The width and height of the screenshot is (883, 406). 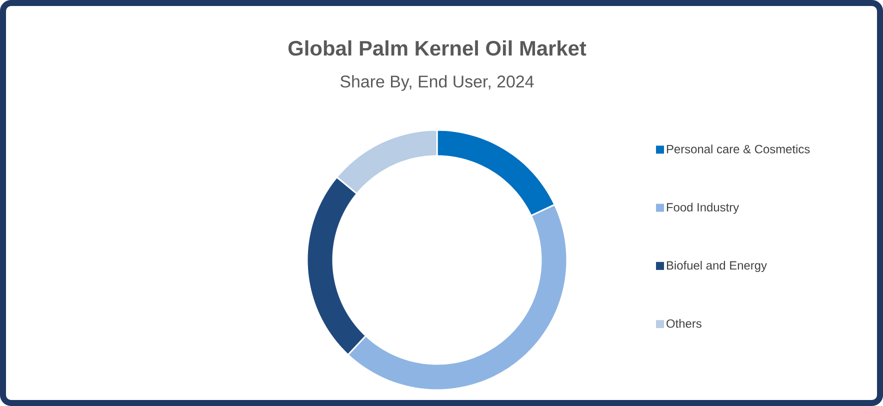 What do you see at coordinates (716, 266) in the screenshot?
I see `legend-label: Biofuel and Energy` at bounding box center [716, 266].